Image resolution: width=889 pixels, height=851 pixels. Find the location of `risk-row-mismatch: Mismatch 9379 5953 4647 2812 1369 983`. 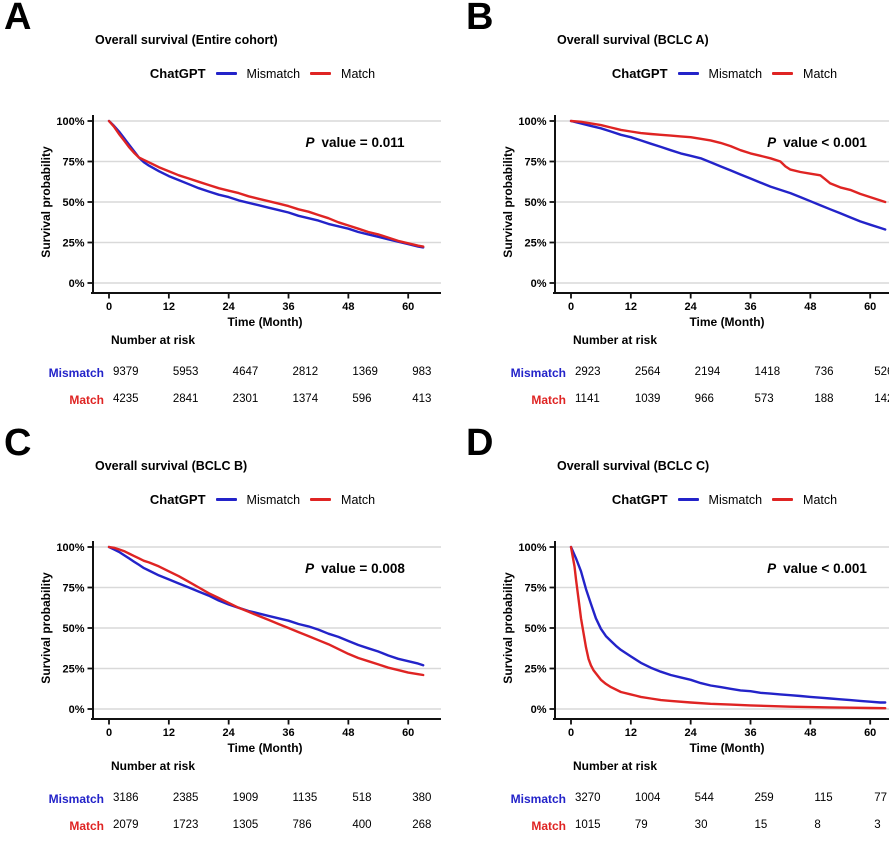

risk-row-mismatch: Mismatch 9379 5953 4647 2812 1369 983 is located at coordinates (222, 374).